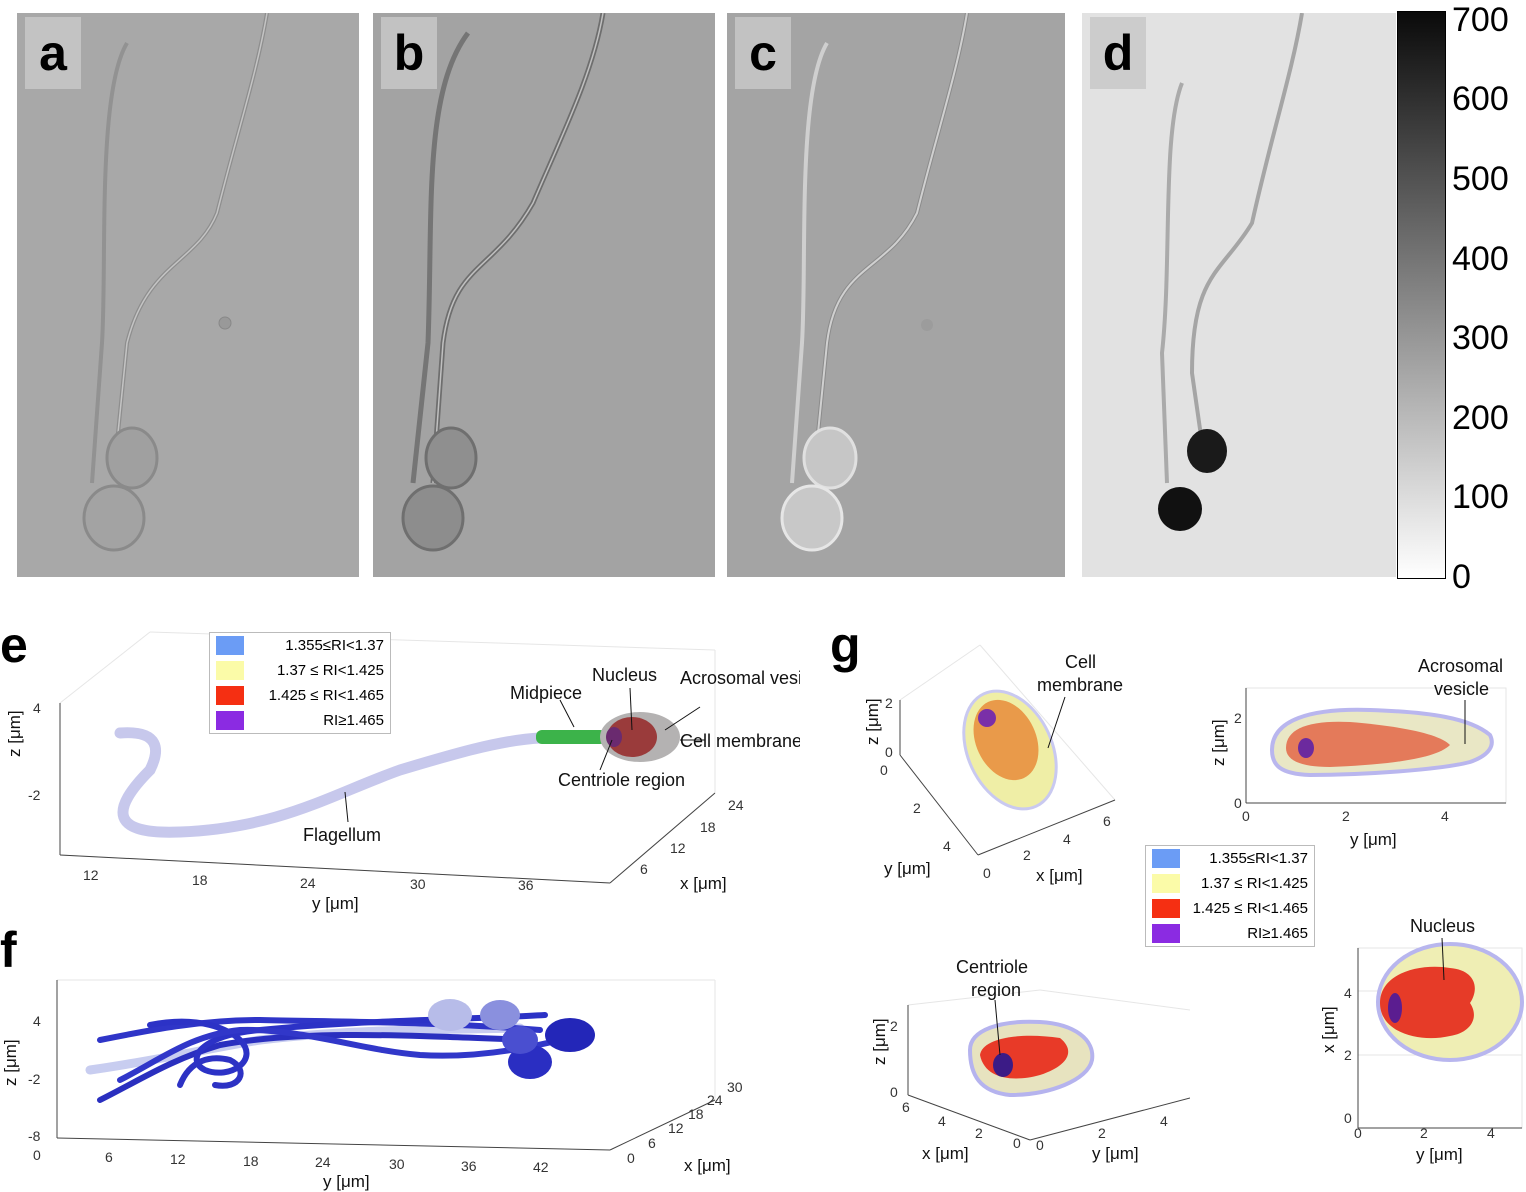 The height and width of the screenshot is (1192, 1526). I want to click on g-br-x-tick: 0, so click(1348, 1118).